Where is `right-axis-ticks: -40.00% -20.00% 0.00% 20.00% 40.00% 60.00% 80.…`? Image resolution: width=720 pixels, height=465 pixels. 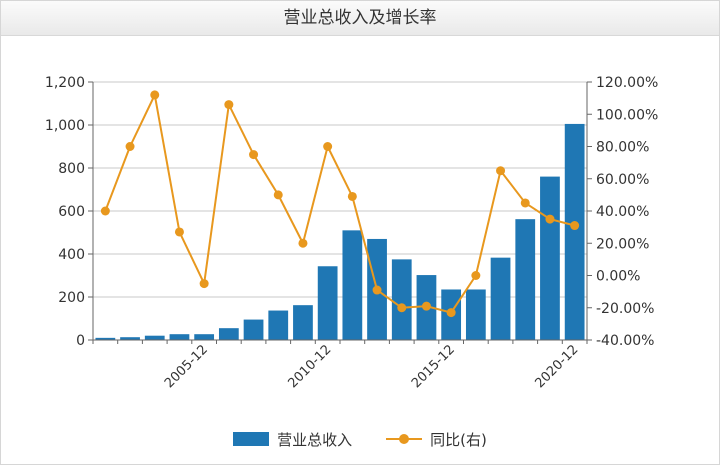
right-axis-ticks: -40.00% -20.00% 0.00% 20.00% 40.00% 60.00% 80.… is located at coordinates (622, 212).